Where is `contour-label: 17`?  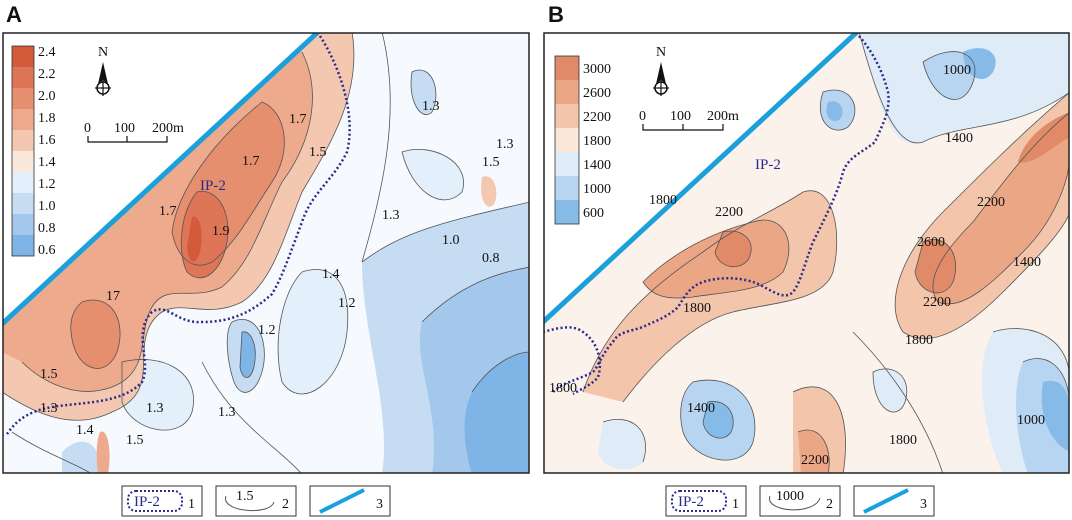
contour-label: 17 is located at coordinates (113, 296).